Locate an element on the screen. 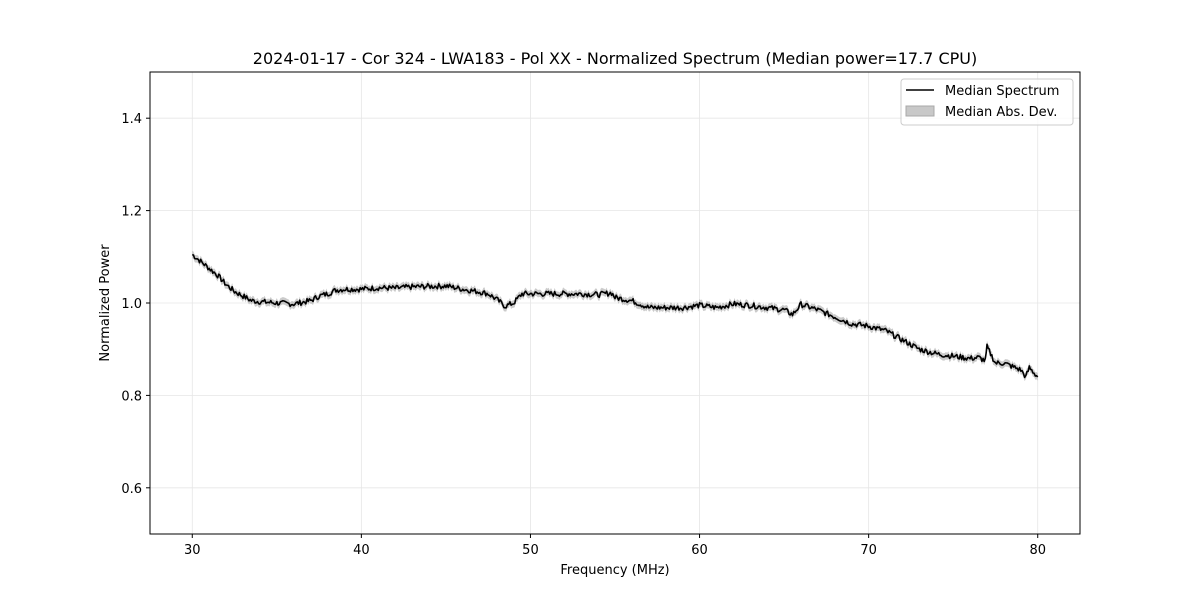 Image resolution: width=1200 pixels, height=600 pixels. median-spectrum-line is located at coordinates (615, 316).